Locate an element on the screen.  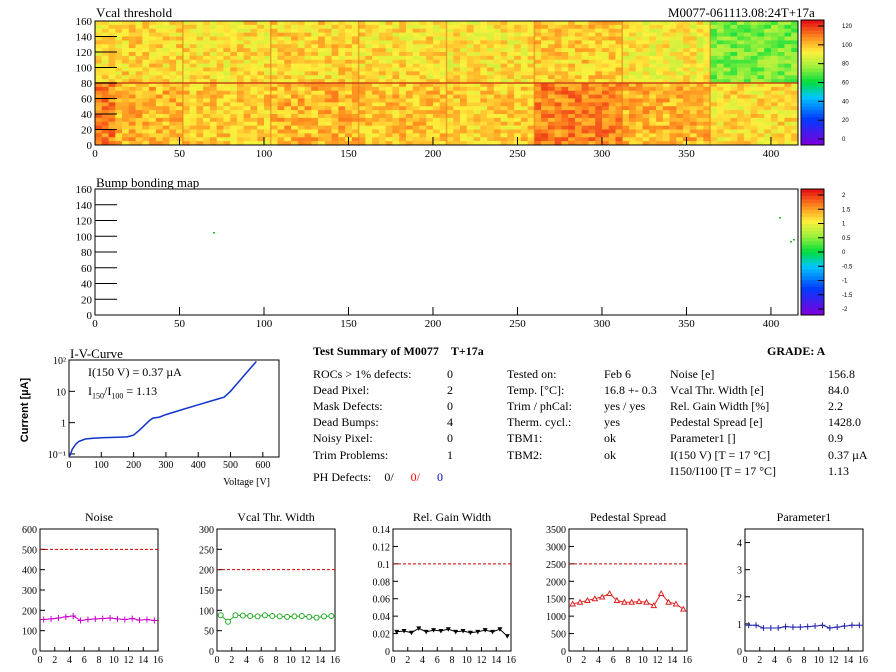
roc-y-tick-label: 0 is located at coordinates (563, 652).